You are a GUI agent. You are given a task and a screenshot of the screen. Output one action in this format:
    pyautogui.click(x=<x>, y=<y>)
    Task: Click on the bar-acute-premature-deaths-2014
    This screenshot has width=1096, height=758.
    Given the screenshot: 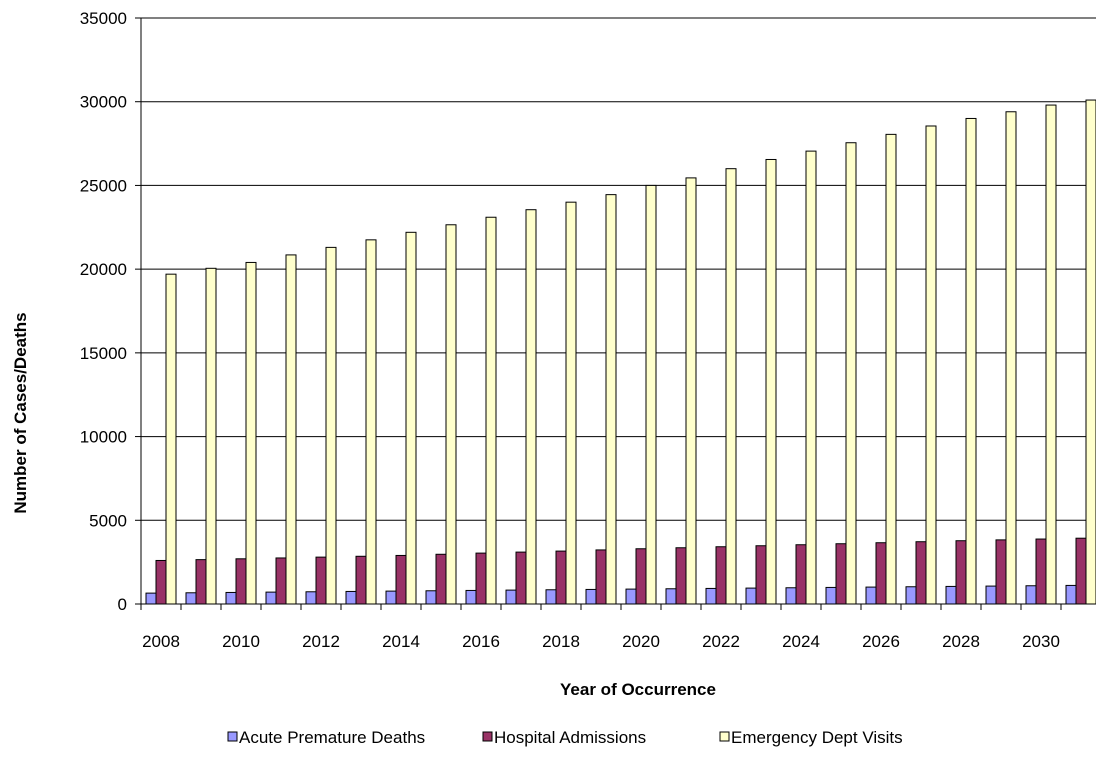 What is the action you would take?
    pyautogui.click(x=391, y=597)
    